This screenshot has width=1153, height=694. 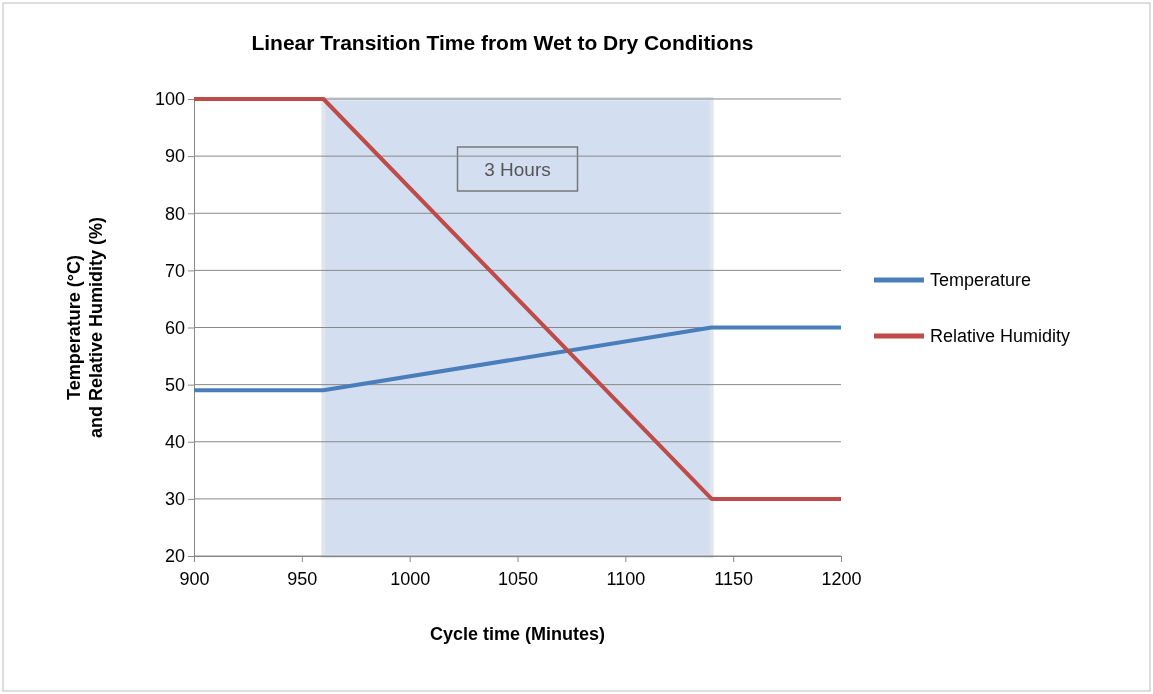 What do you see at coordinates (734, 578) in the screenshot?
I see `x-tick-label: 1150` at bounding box center [734, 578].